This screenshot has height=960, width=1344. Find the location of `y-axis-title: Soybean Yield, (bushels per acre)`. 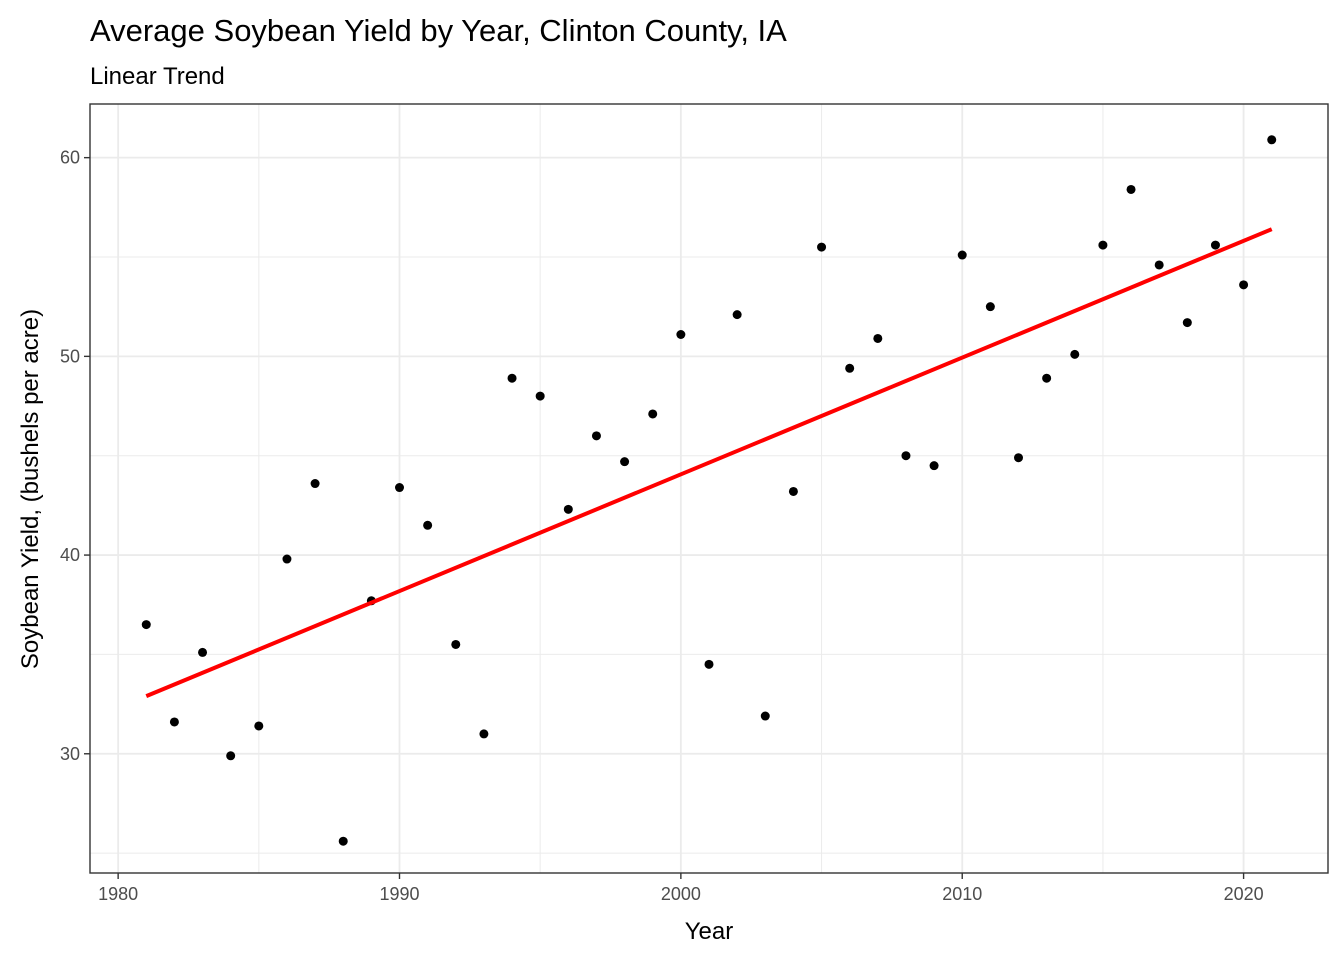

y-axis-title: Soybean Yield, (bushels per acre) is located at coordinates (30, 489).